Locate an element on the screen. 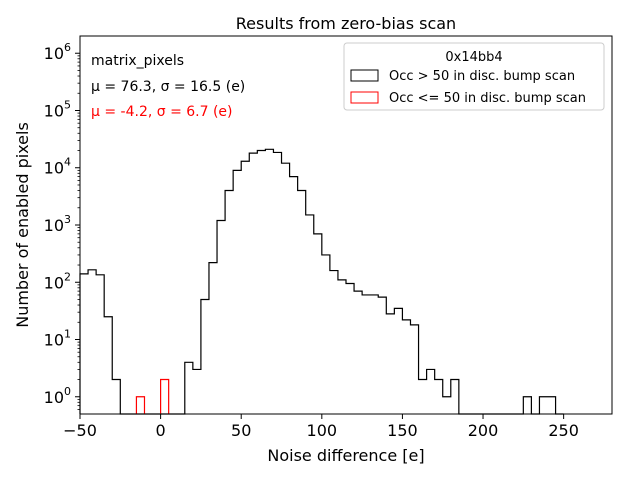 The width and height of the screenshot is (640, 480). annotation-dataset-name: matrix_pixels is located at coordinates (137, 61).